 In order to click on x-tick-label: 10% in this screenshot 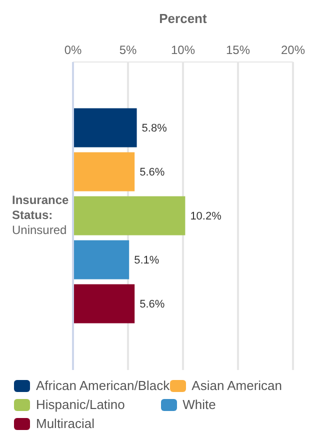, I will do `click(183, 50)`.